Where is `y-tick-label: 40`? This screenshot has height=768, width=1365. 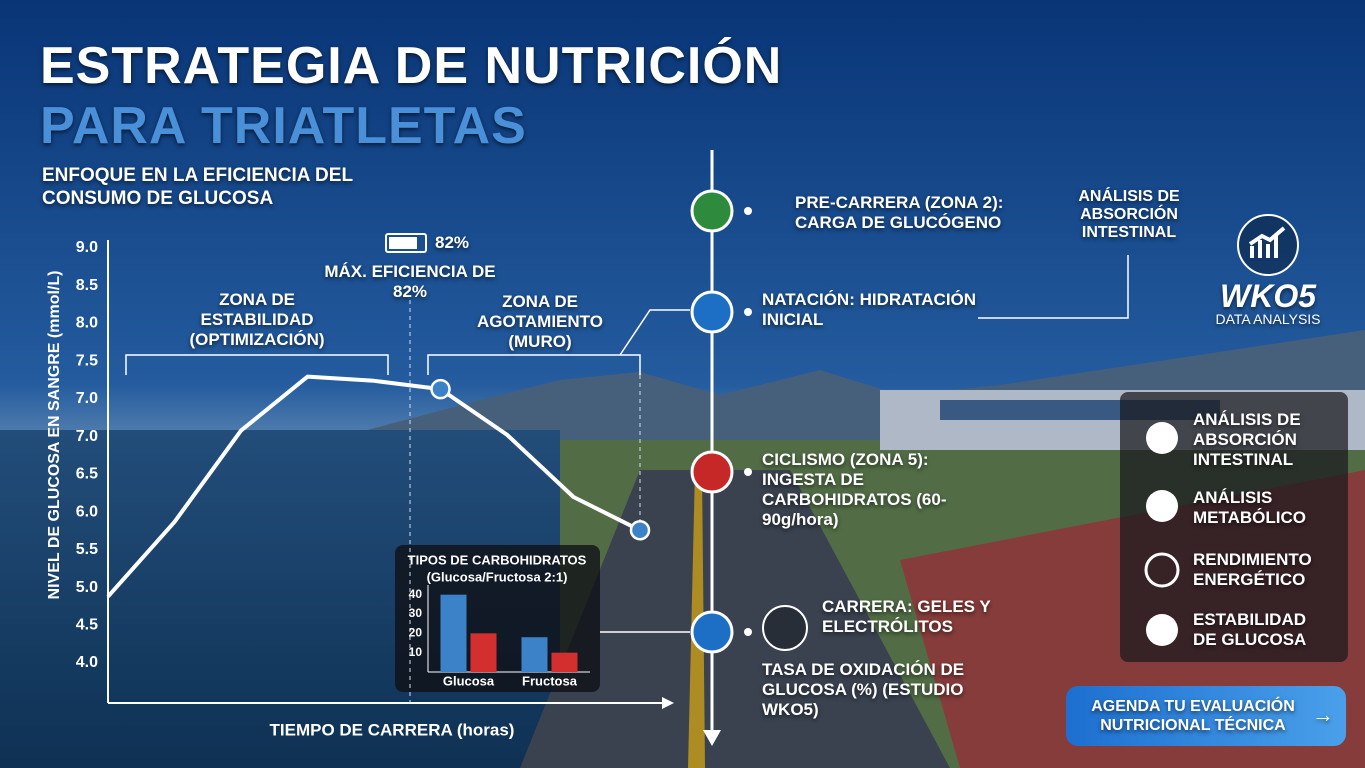
y-tick-label: 40 is located at coordinates (416, 594).